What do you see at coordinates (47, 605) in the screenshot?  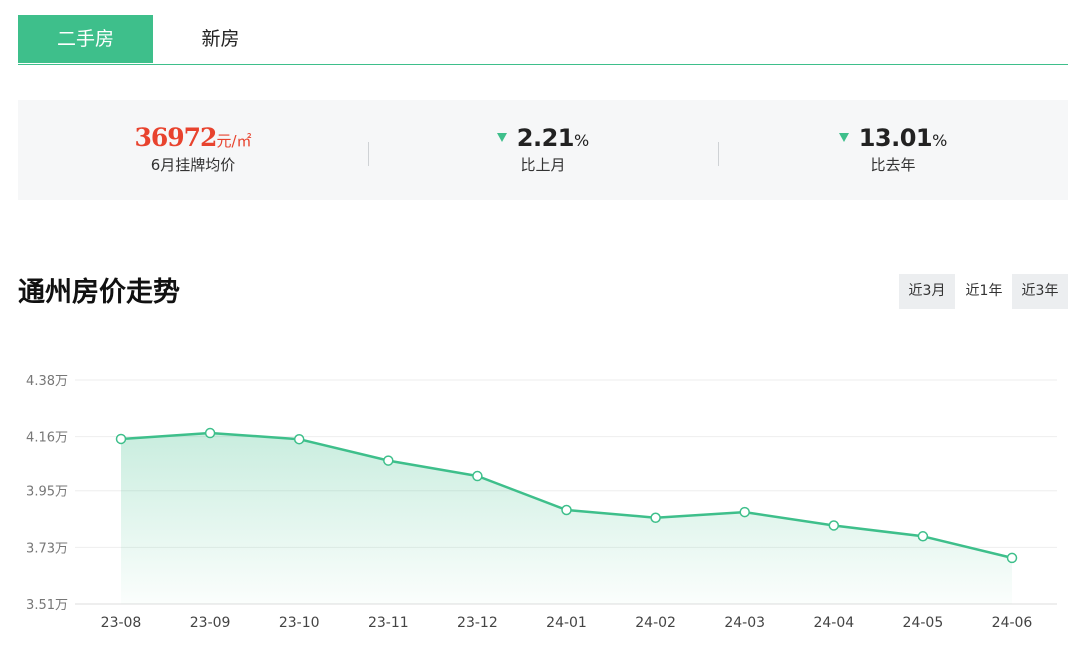 I see `y-tick-label: 3.51万` at bounding box center [47, 605].